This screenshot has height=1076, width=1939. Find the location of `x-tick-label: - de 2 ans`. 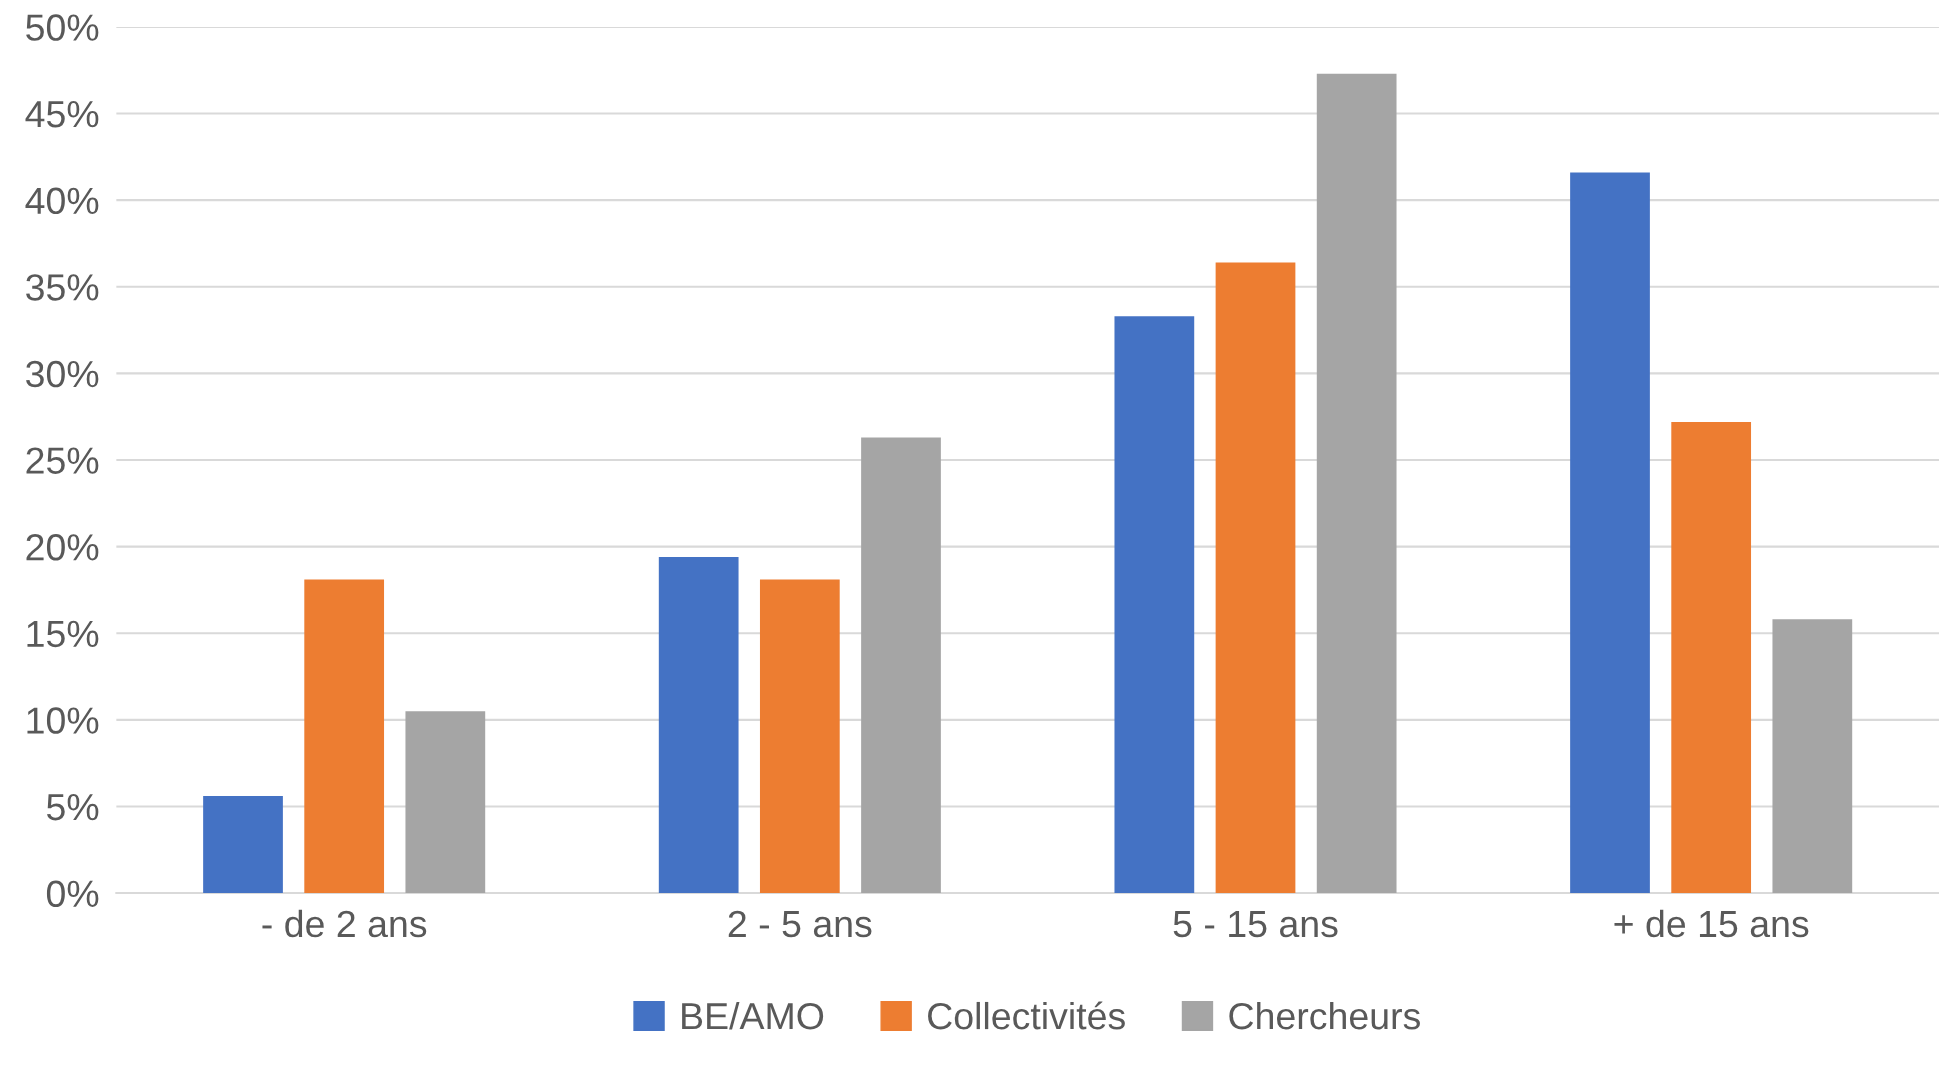

x-tick-label: - de 2 ans is located at coordinates (344, 923).